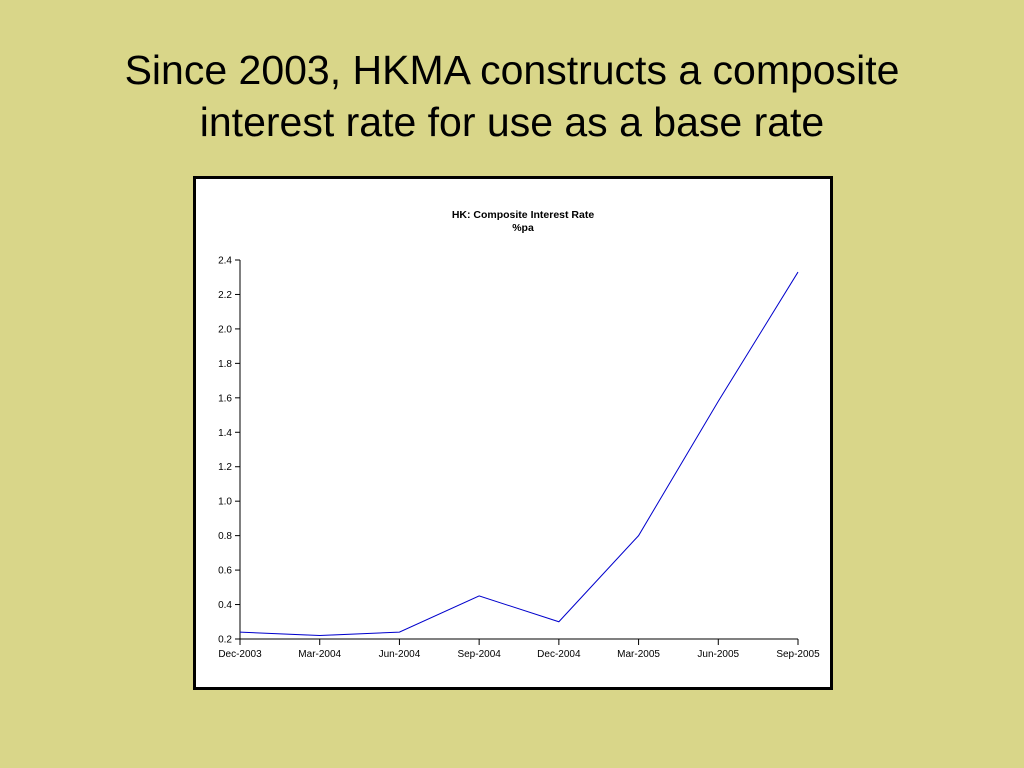 This screenshot has height=768, width=1024. I want to click on y-tick-label: 1.0, so click(225, 502).